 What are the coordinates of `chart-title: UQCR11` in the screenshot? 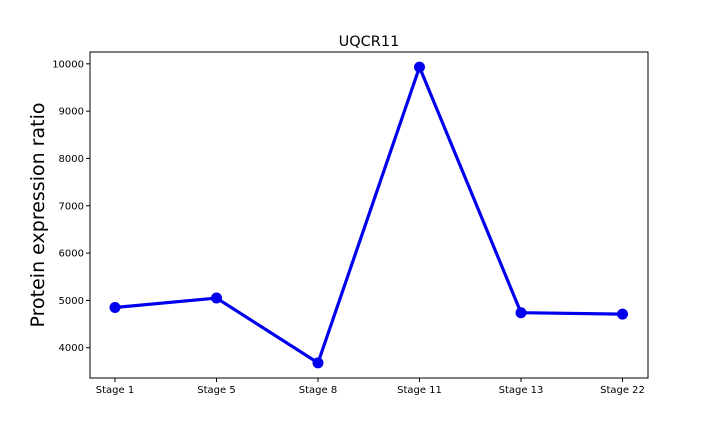 It's located at (369, 42).